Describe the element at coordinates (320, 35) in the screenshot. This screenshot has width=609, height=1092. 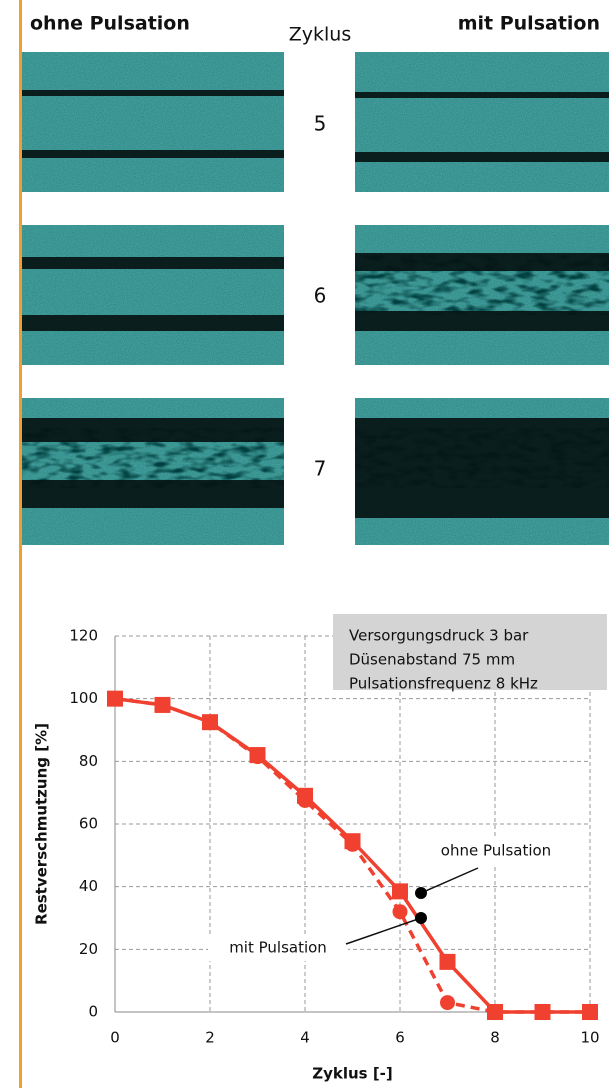
I see `center-header: Zyklus` at that location.